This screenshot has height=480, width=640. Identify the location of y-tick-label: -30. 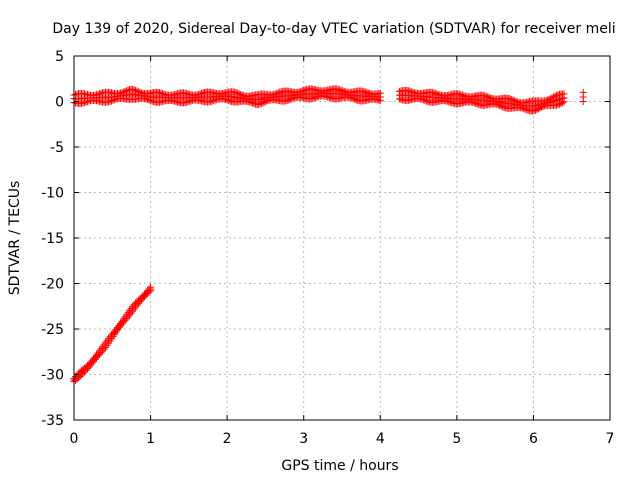
(52, 376).